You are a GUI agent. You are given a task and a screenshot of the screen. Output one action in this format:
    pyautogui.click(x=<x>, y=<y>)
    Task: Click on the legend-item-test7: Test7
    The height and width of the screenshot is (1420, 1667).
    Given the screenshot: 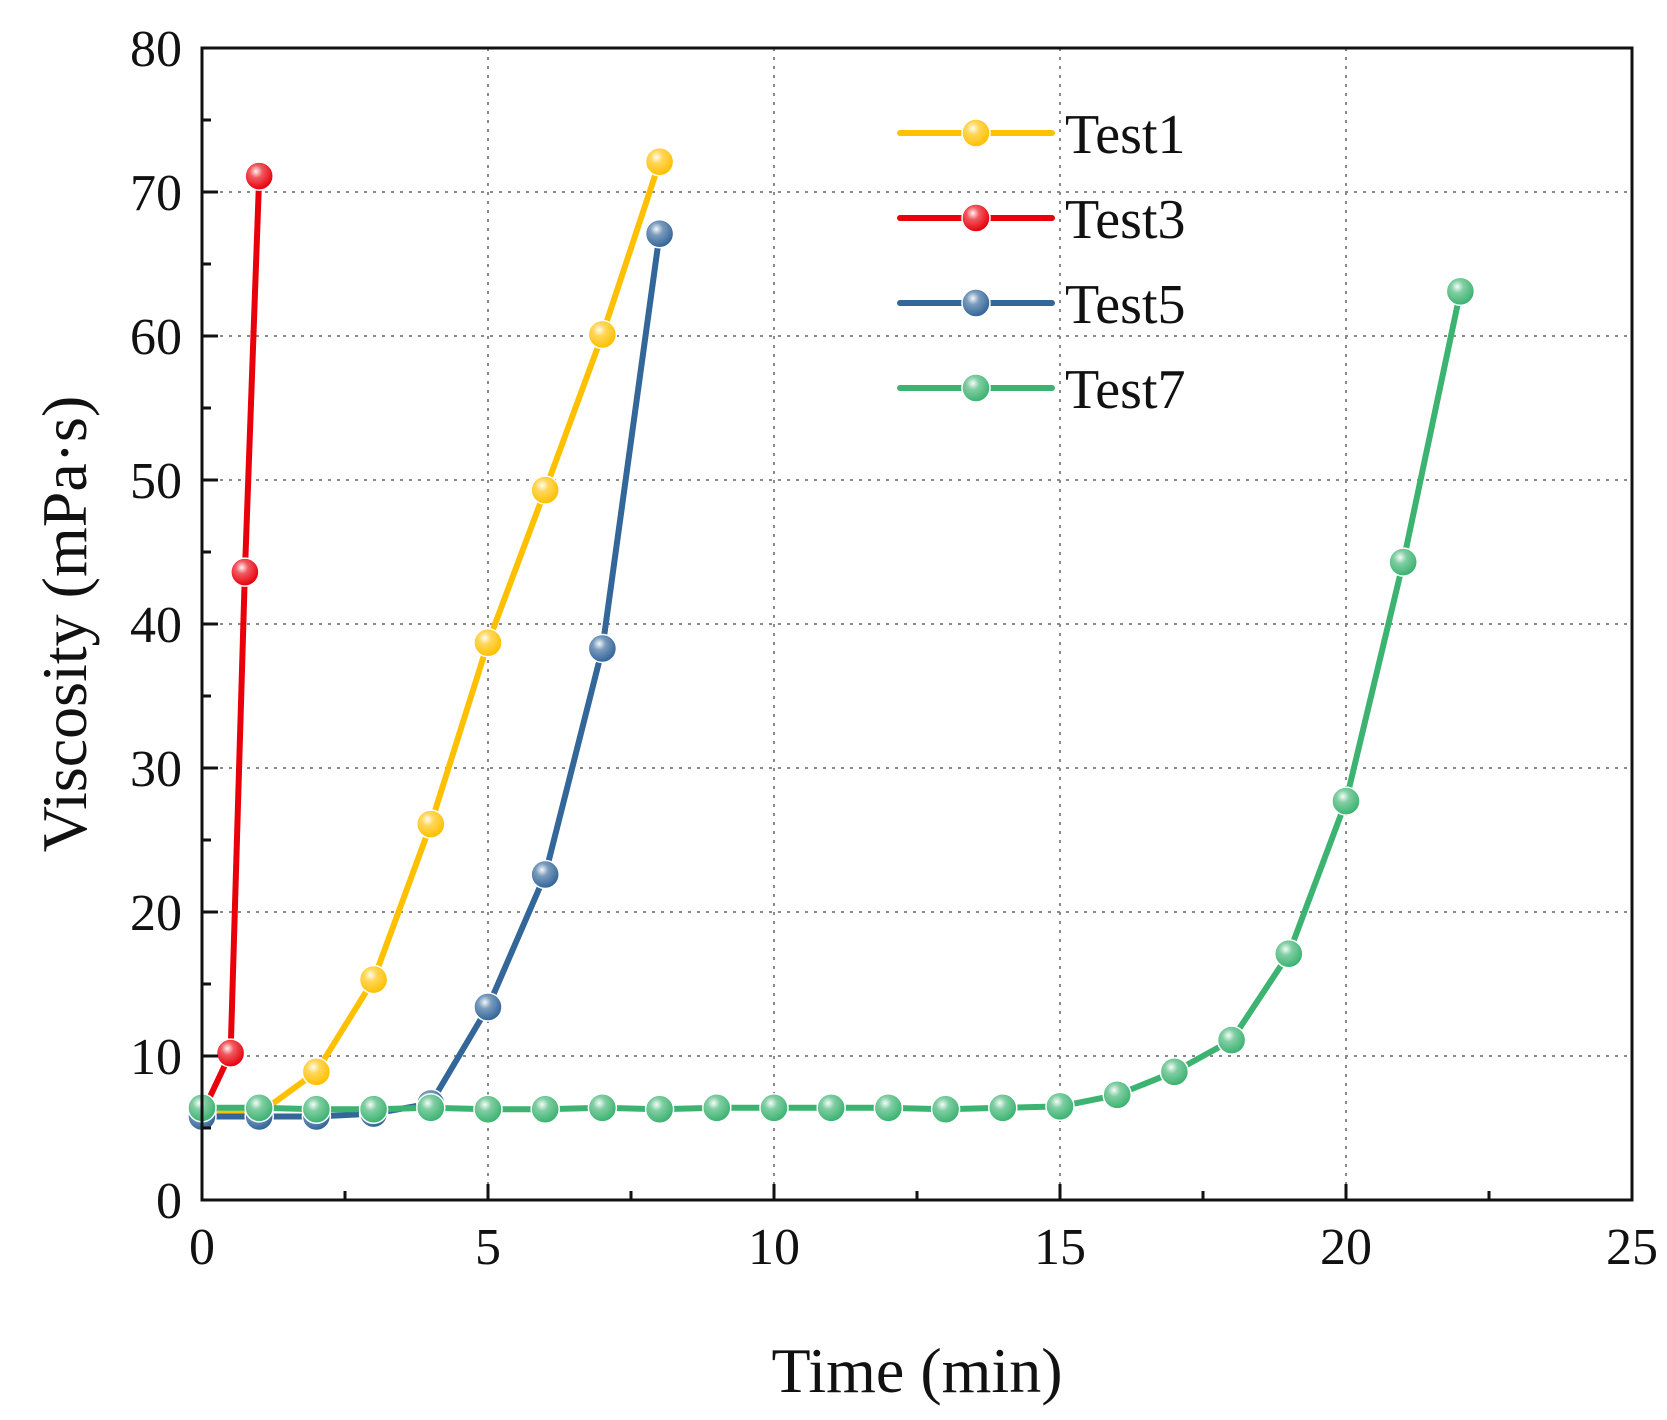 What is the action you would take?
    pyautogui.click(x=1041, y=390)
    